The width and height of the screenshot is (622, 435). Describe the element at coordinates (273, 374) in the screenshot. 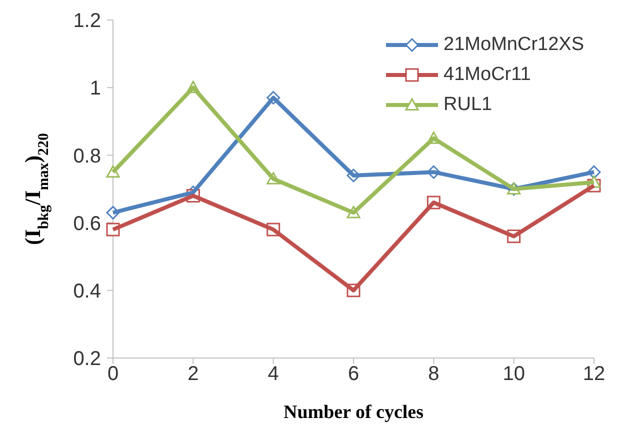

I see `x-tick-label: 4` at that location.